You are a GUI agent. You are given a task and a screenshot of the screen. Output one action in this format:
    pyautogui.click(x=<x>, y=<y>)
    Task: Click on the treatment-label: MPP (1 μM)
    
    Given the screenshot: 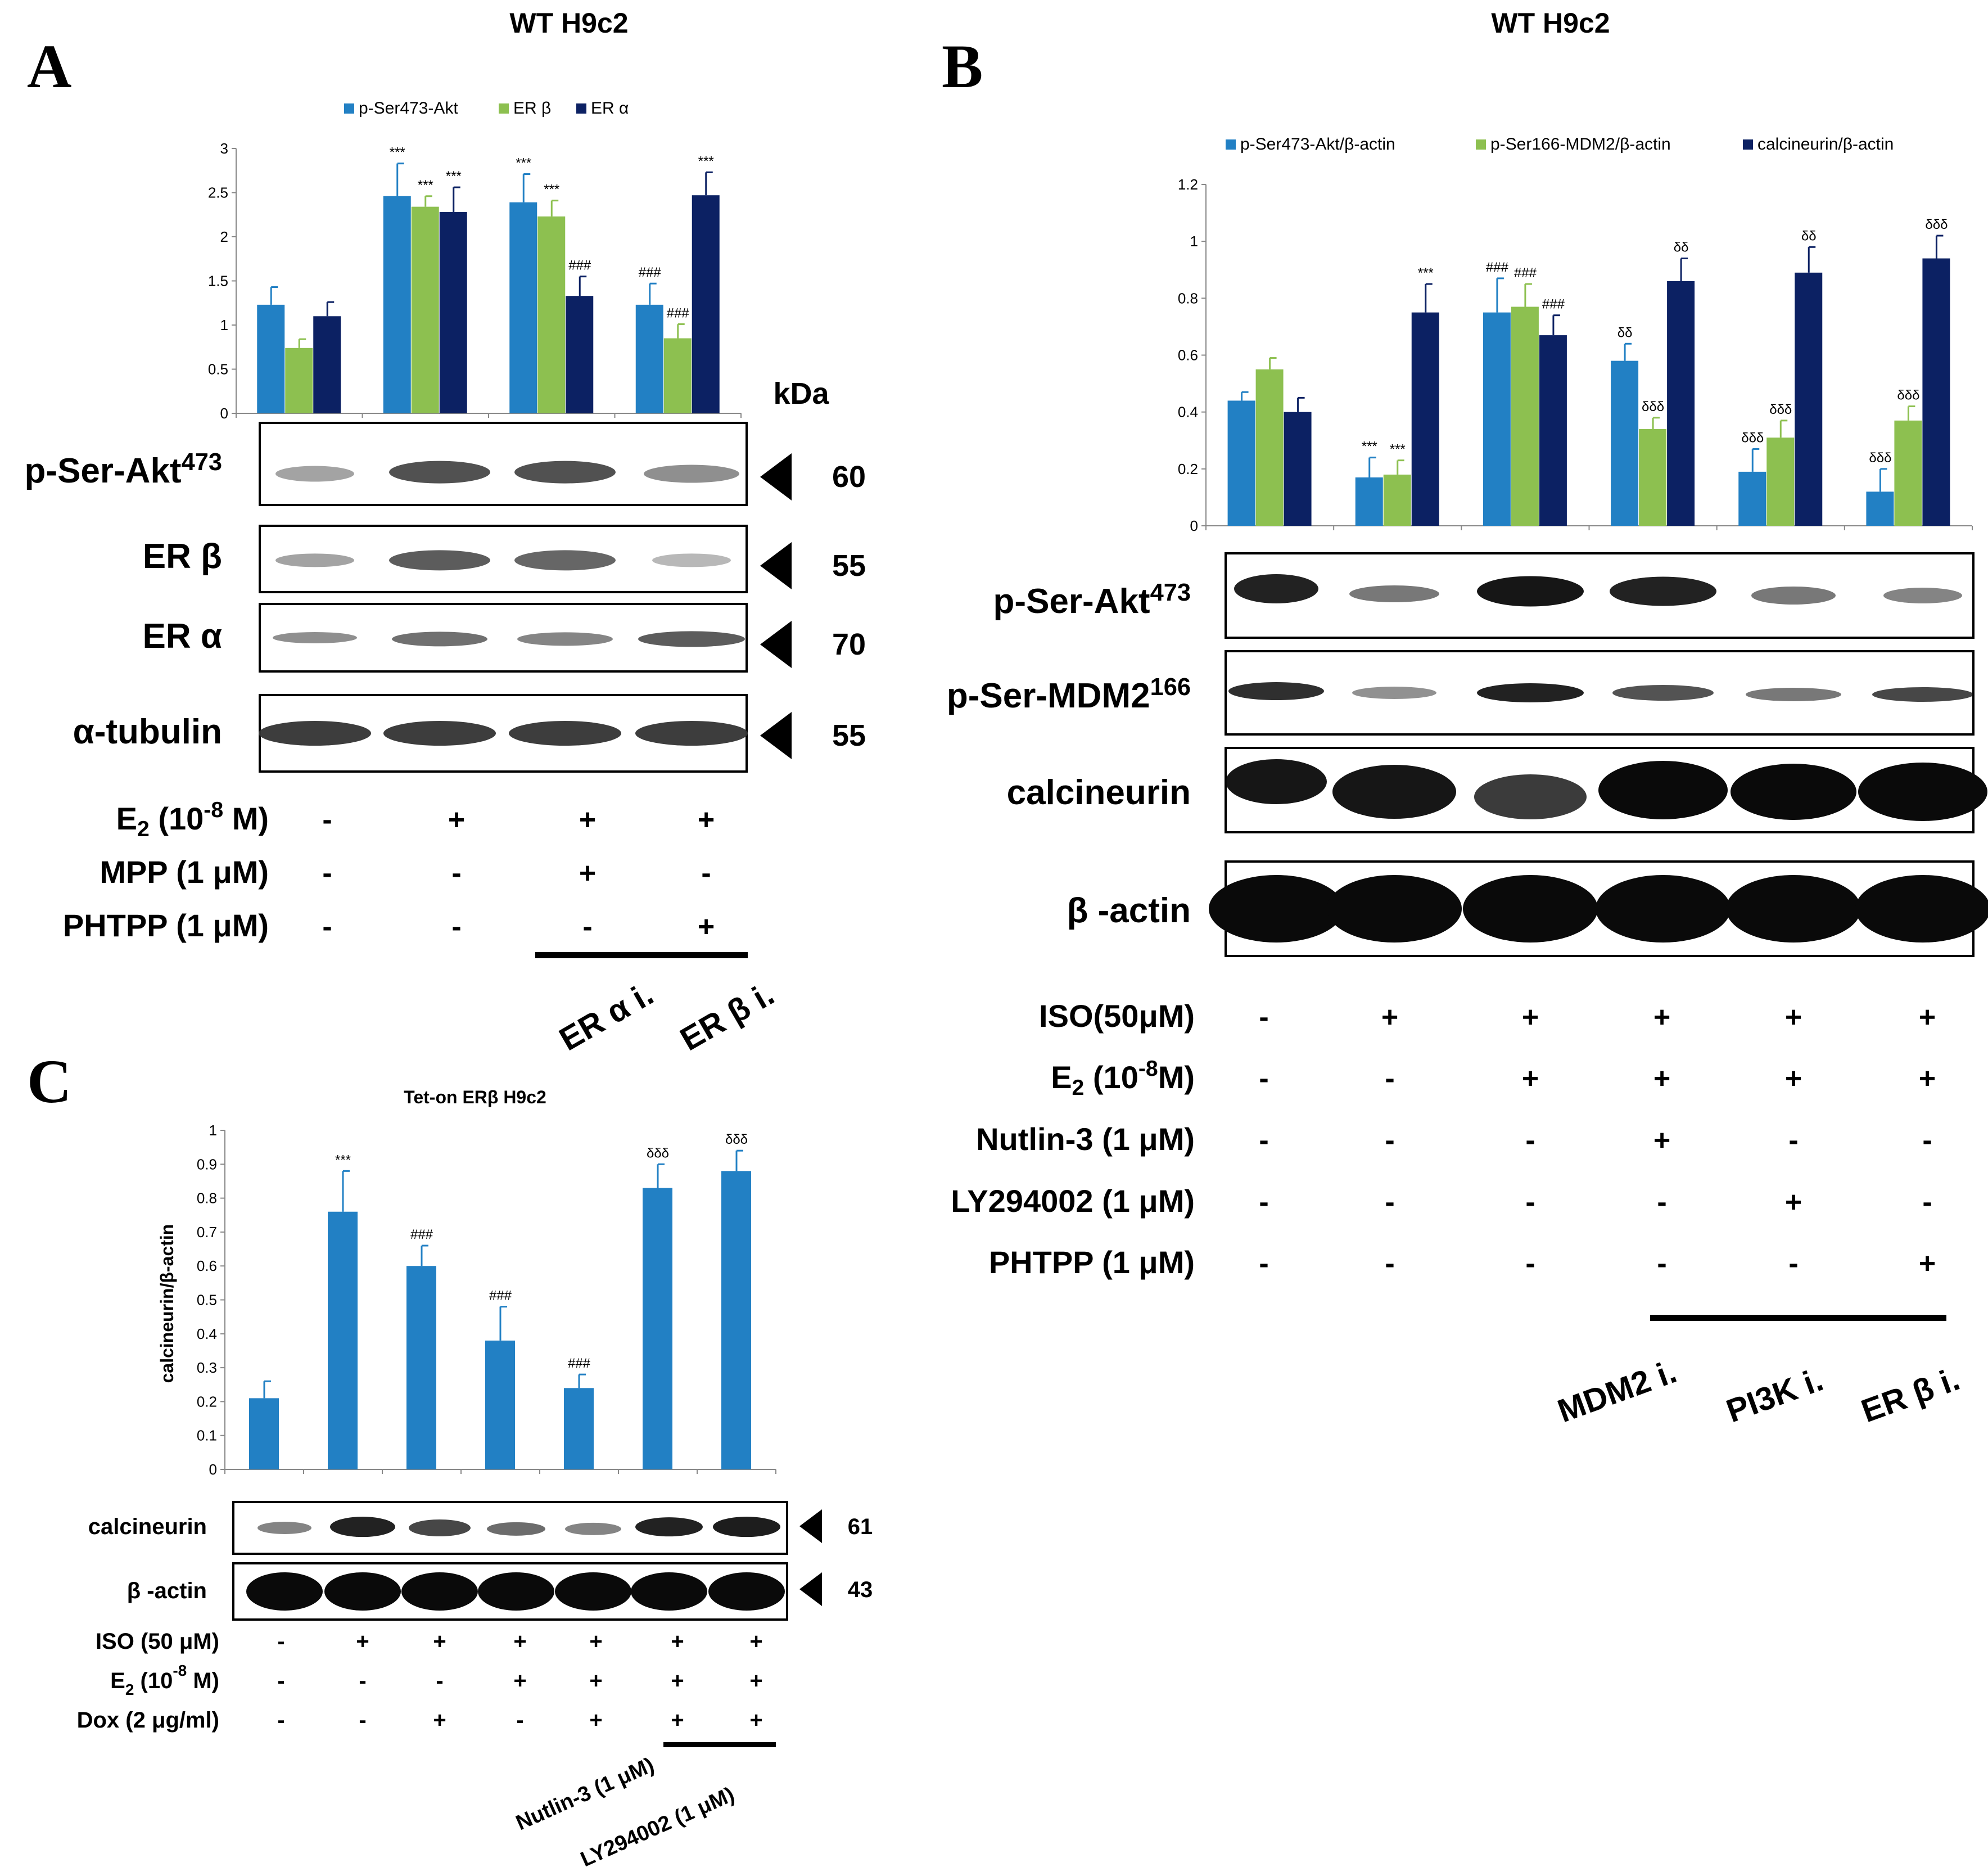 What is the action you would take?
    pyautogui.click(x=184, y=872)
    